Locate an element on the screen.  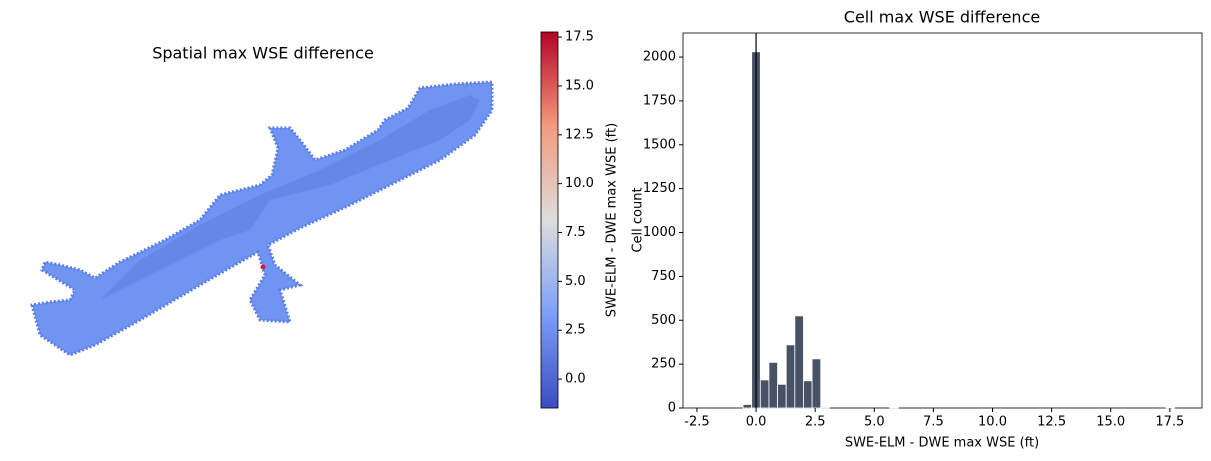
colorbar-tick-label: 5.0 is located at coordinates (575, 281).